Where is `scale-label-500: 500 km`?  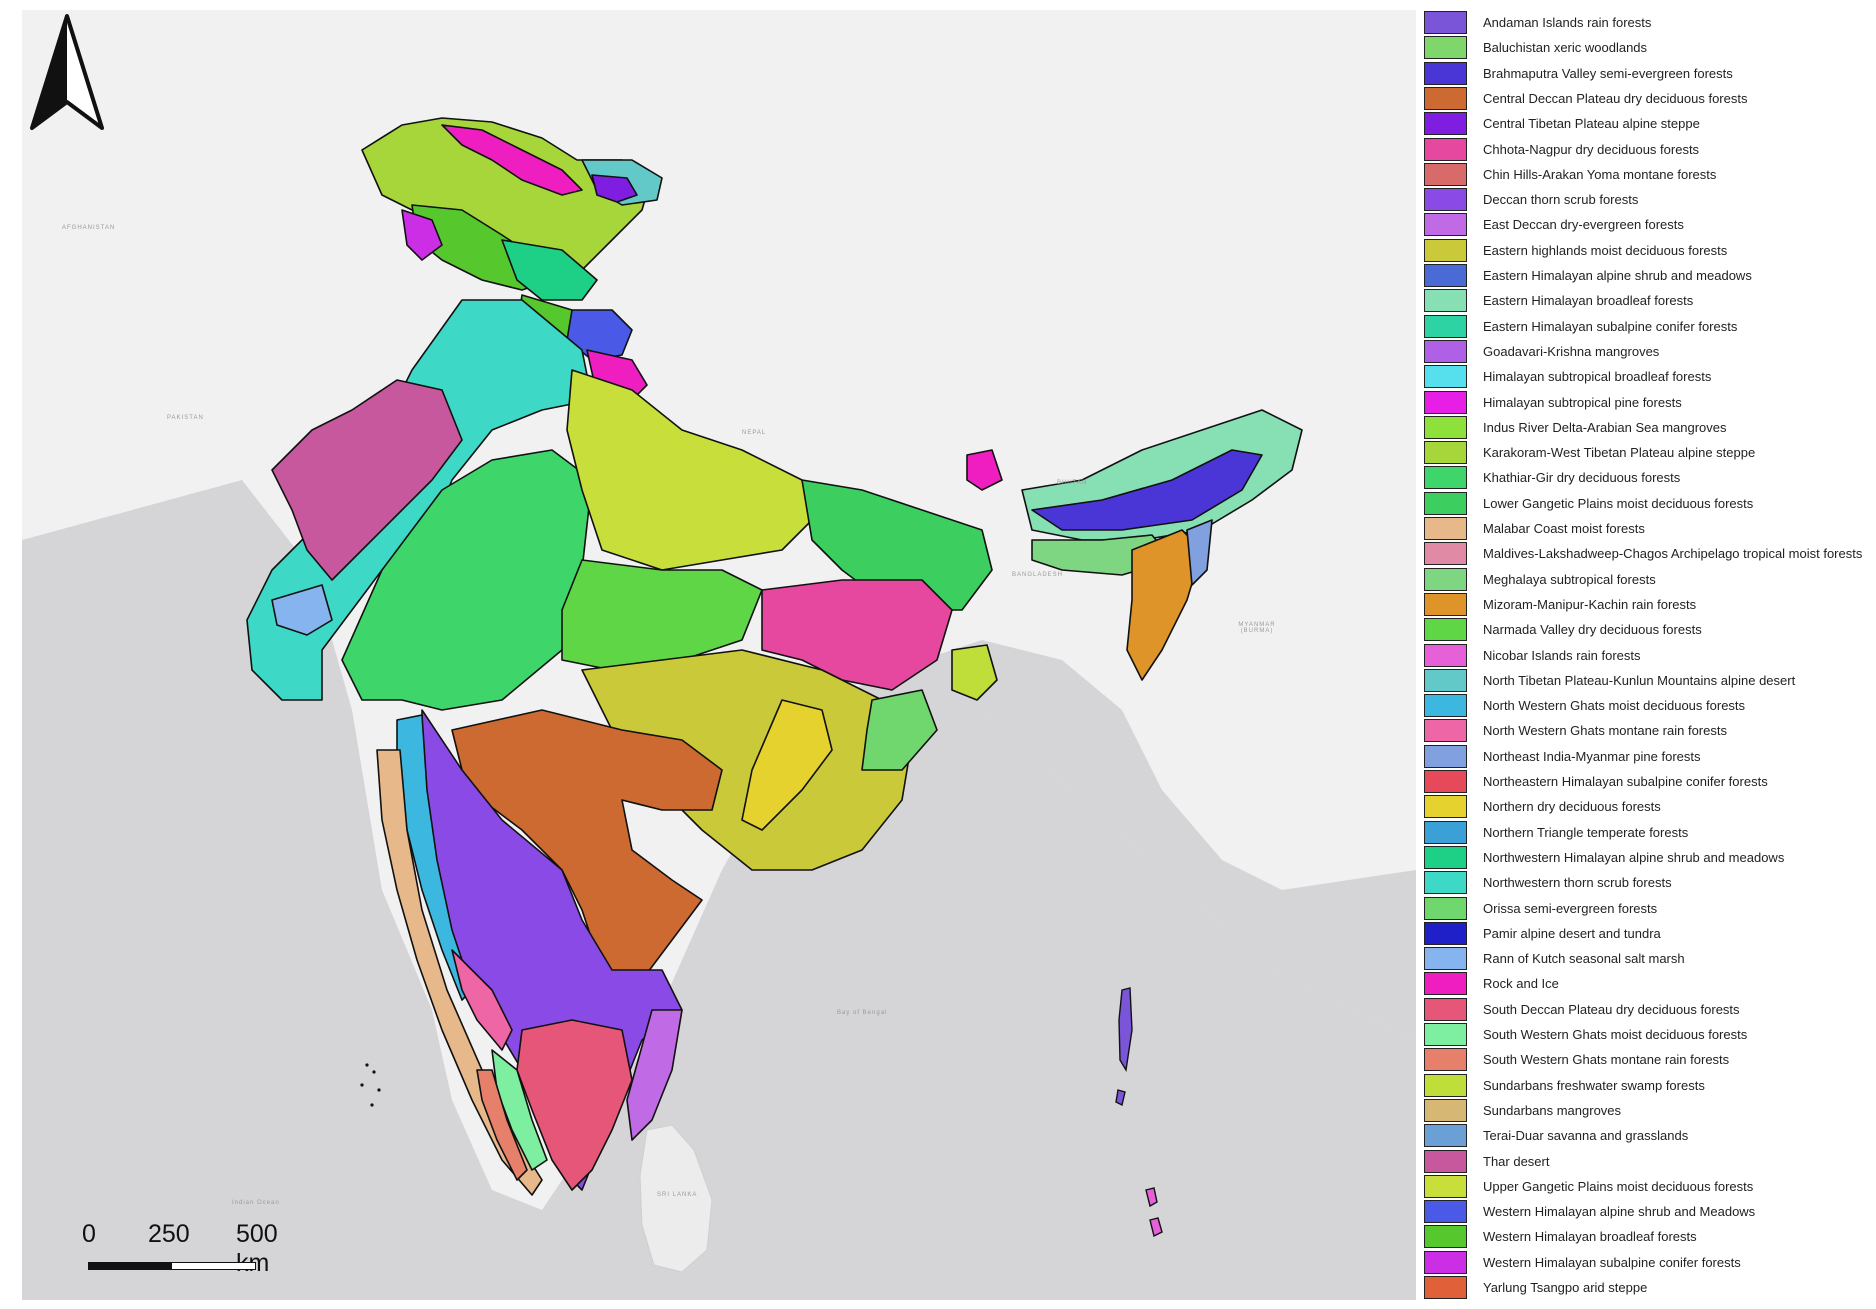
scale-label-500: 500 km is located at coordinates (257, 1248).